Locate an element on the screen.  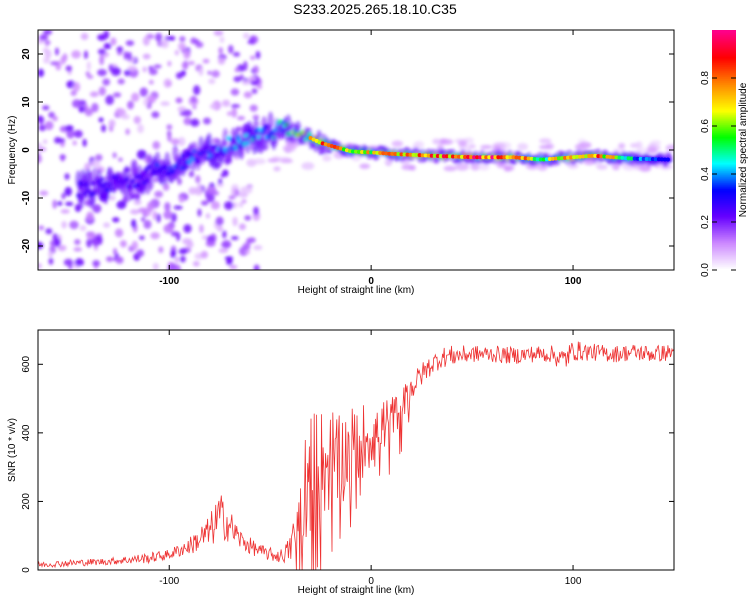
y-tick-label: 200 is located at coordinates (26, 501).